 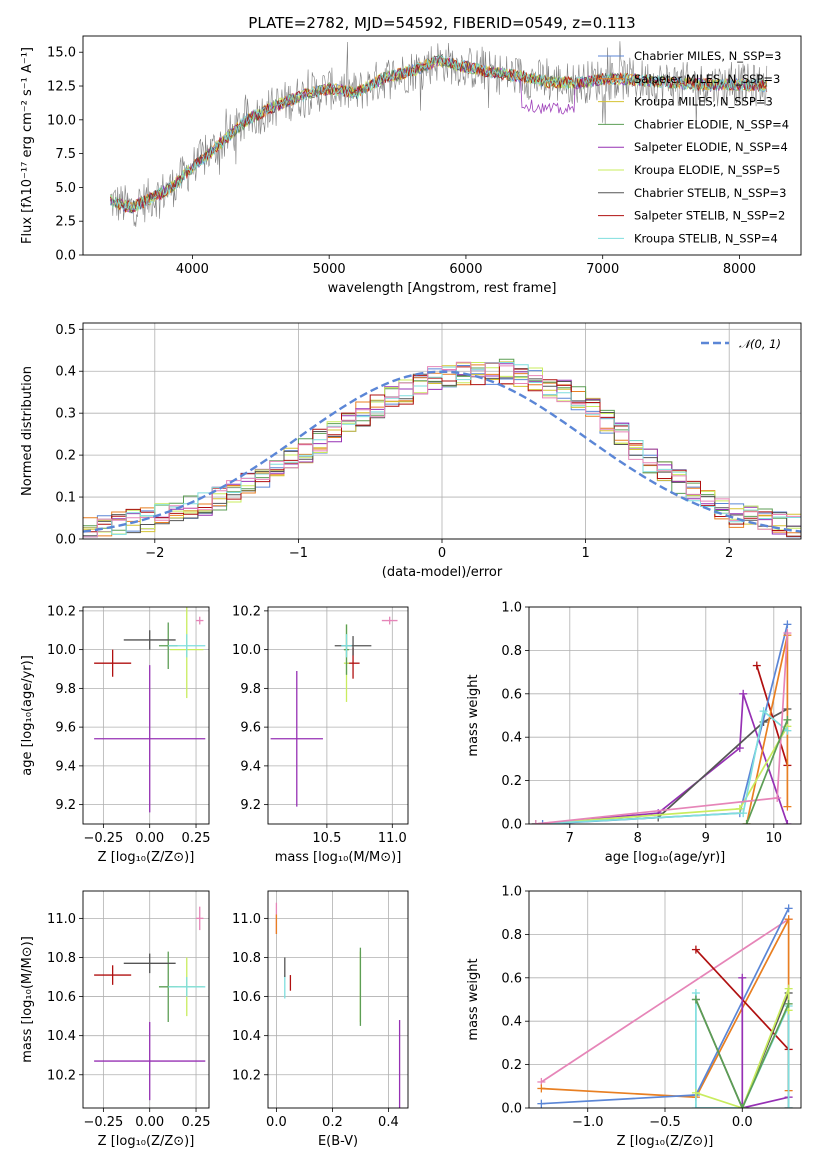 I want to click on legend-entry: Salpeter STELIB, N_SSP=2, so click(x=709, y=216).